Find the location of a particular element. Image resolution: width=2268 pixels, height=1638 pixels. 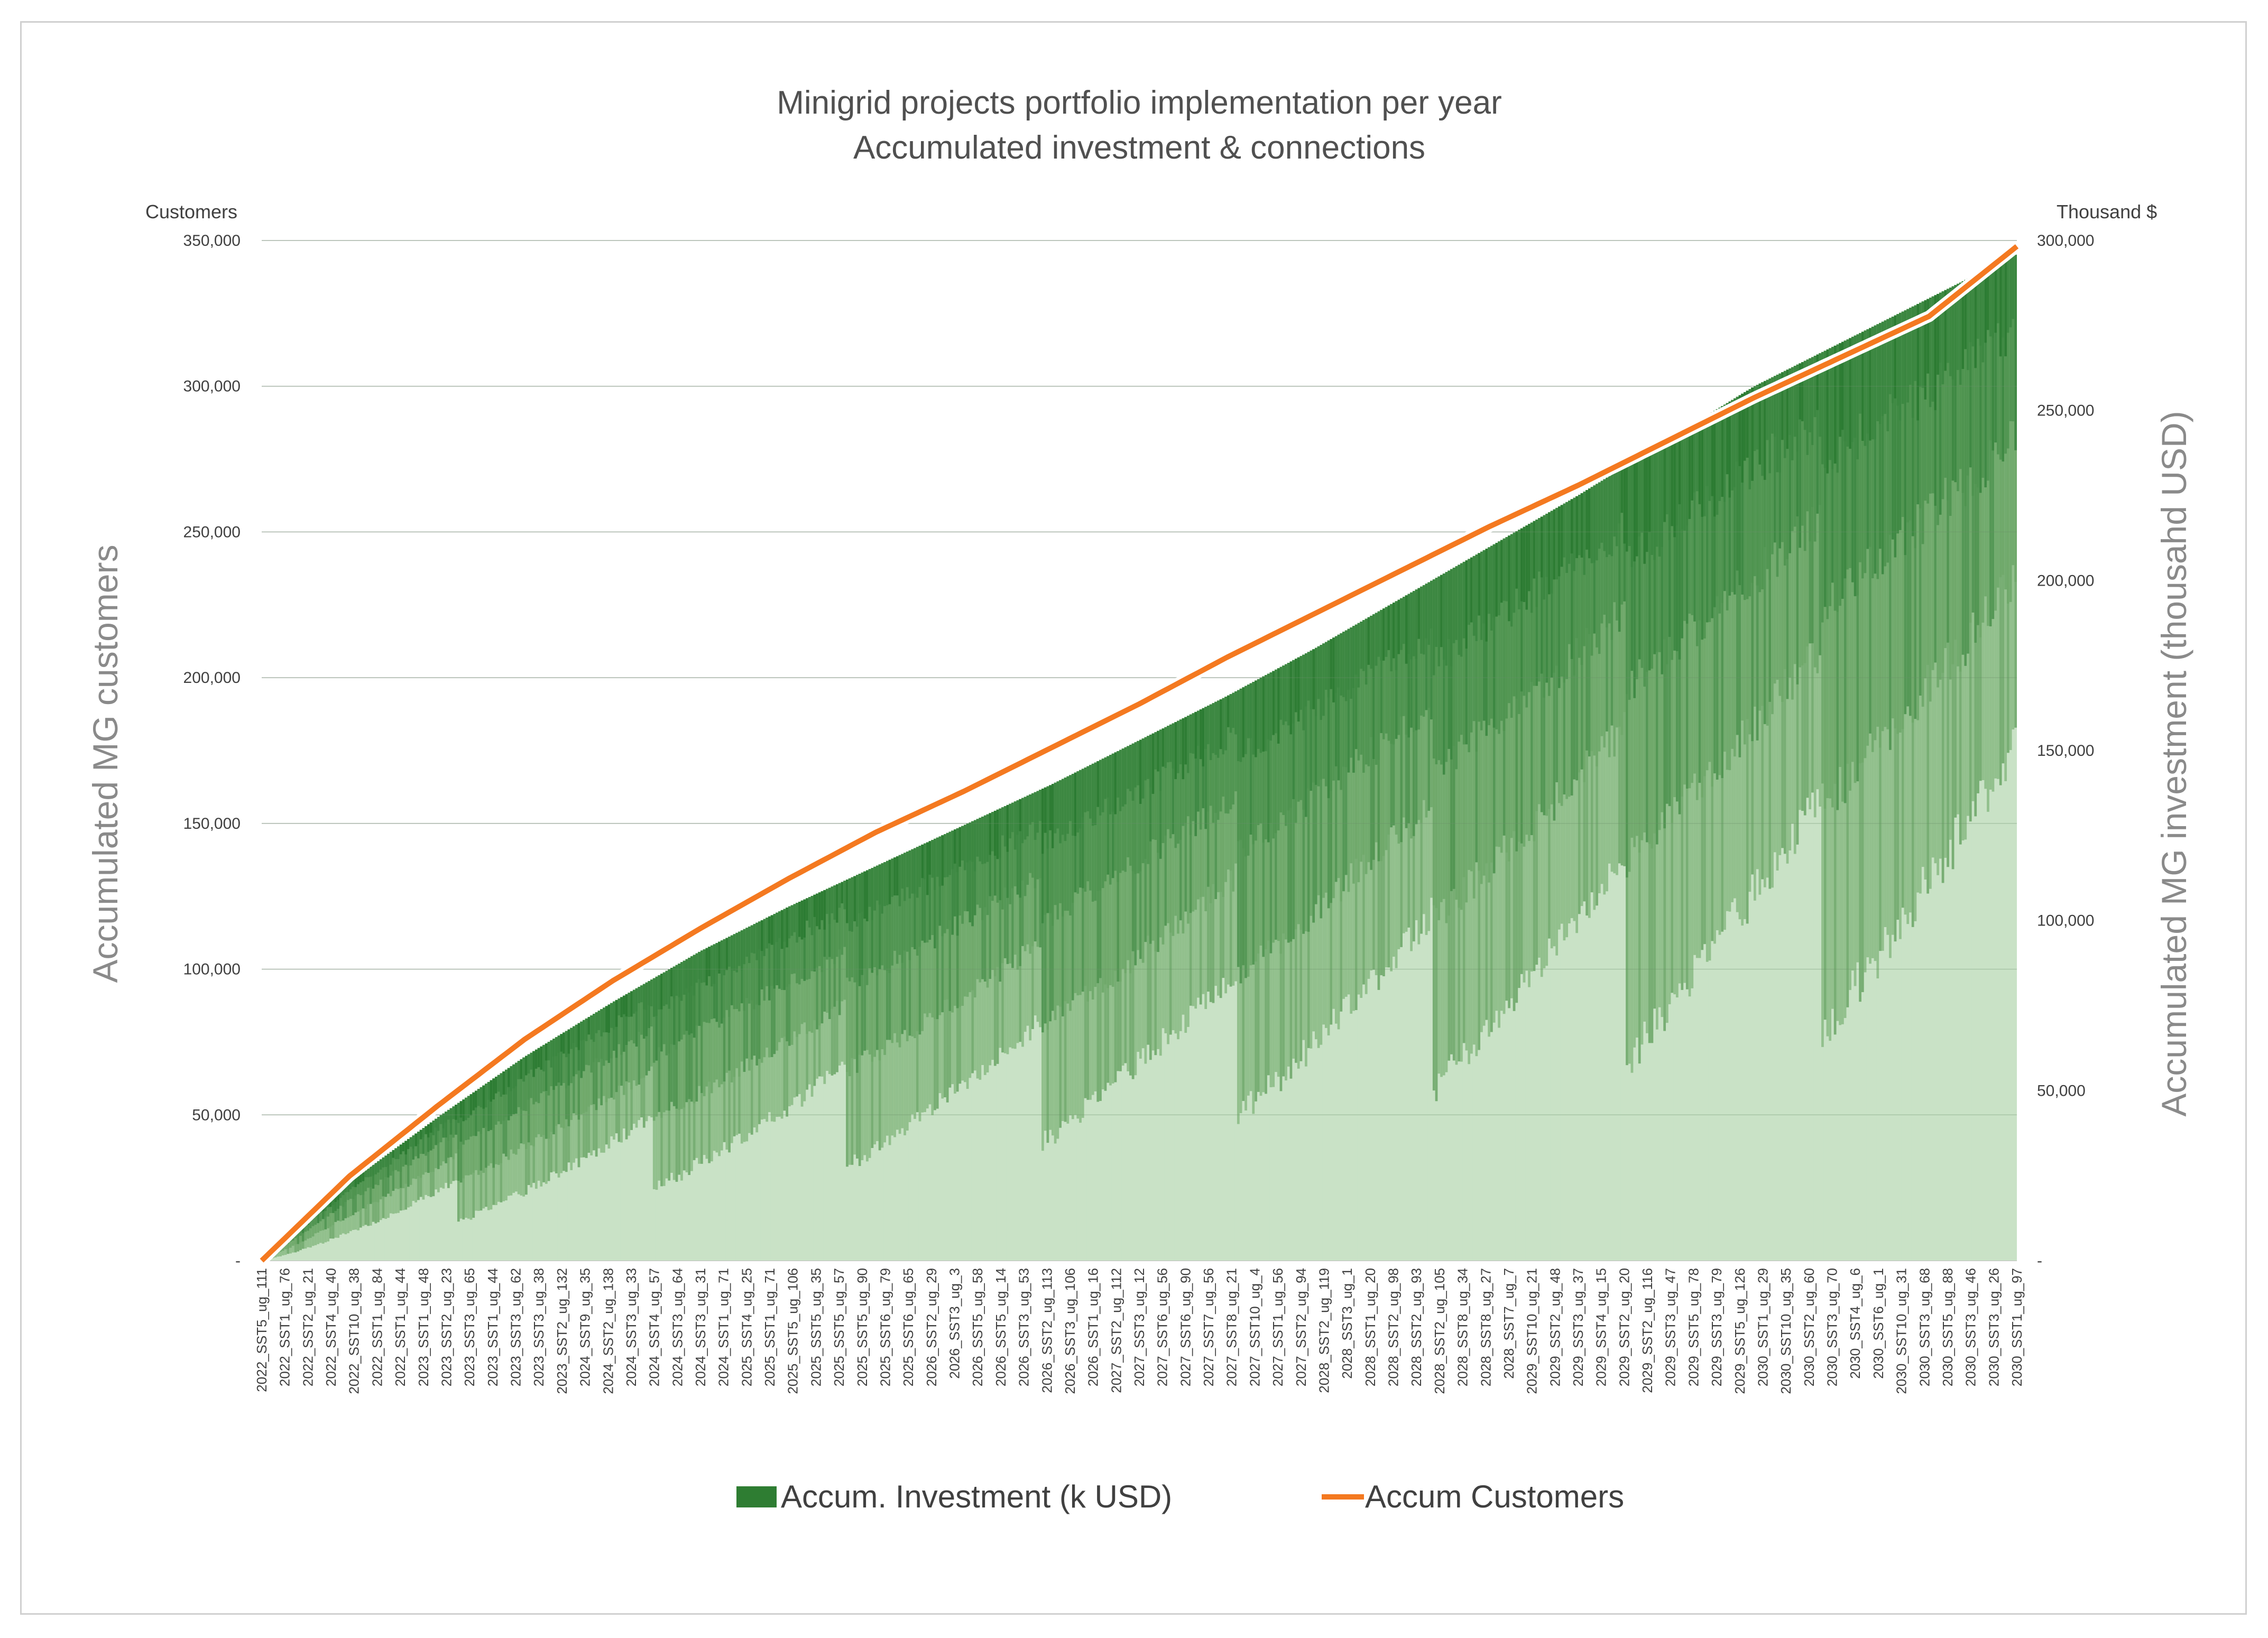

x-tick-14: 2024_SST9_ug_35 is located at coordinates (585, 1327).